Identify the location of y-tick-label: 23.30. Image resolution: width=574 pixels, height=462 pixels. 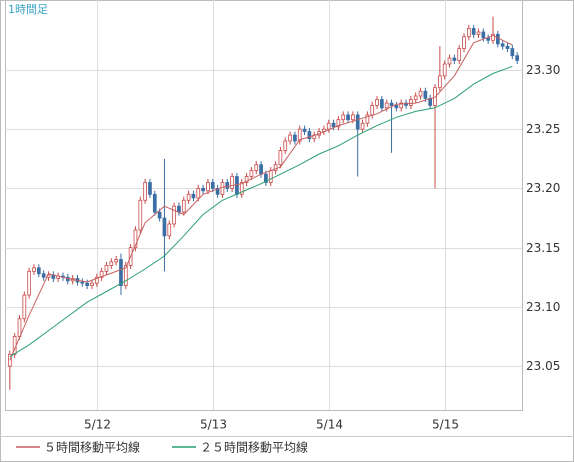
(543, 70).